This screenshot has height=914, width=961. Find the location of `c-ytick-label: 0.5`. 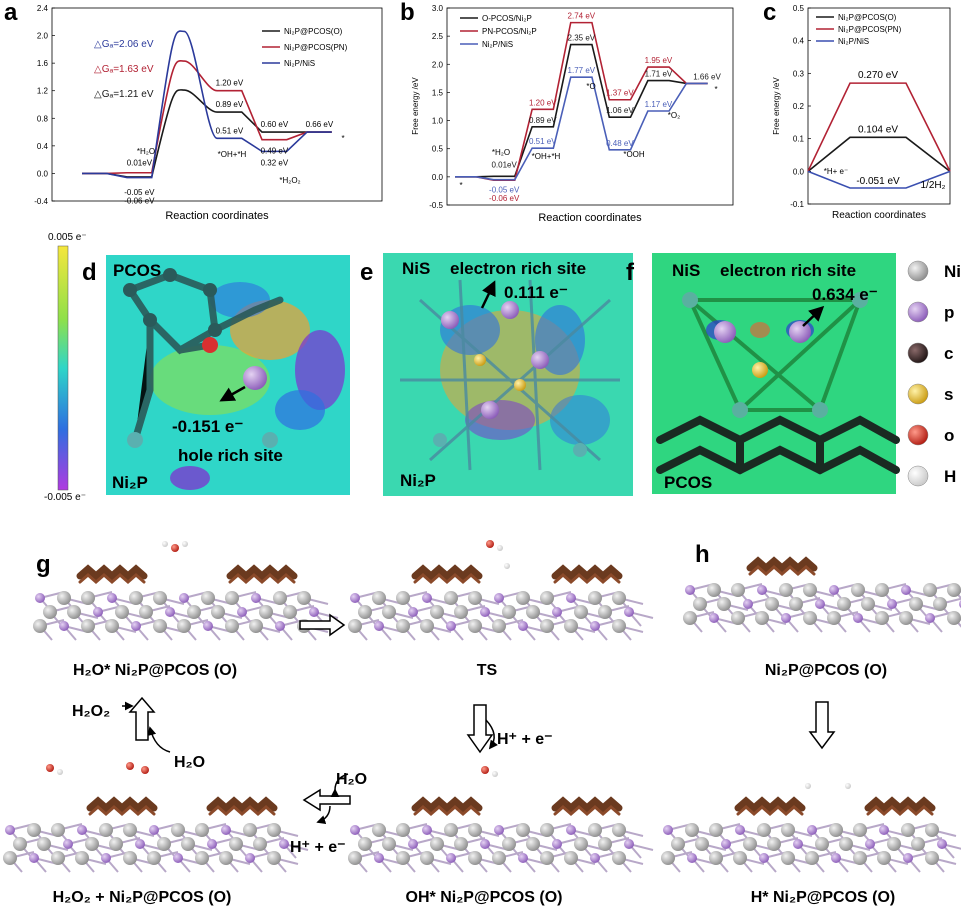

c-ytick-label: 0.5 is located at coordinates (799, 8).